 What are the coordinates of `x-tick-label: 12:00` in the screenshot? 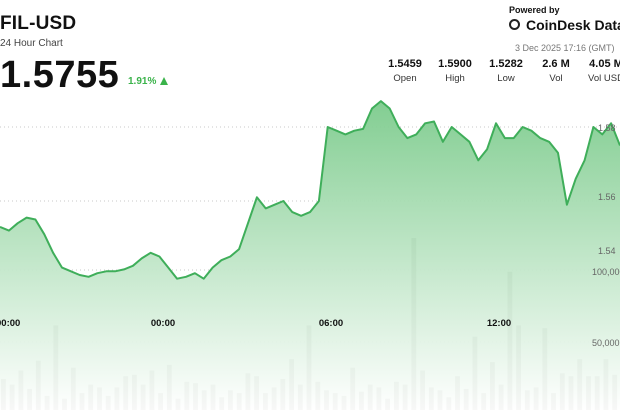 It's located at (499, 323).